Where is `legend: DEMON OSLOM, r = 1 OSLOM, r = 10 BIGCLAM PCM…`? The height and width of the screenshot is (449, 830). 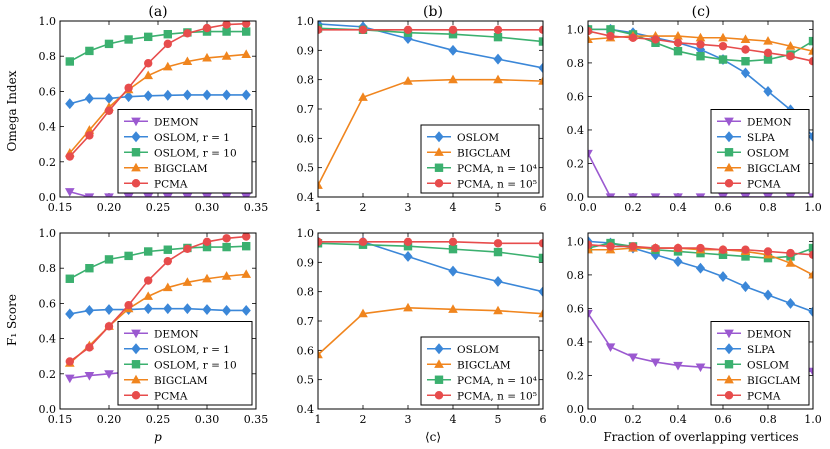
legend: DEMON OSLOM, r = 1 OSLOM, r = 10 BIGCLAM PCM… is located at coordinates (185, 363).